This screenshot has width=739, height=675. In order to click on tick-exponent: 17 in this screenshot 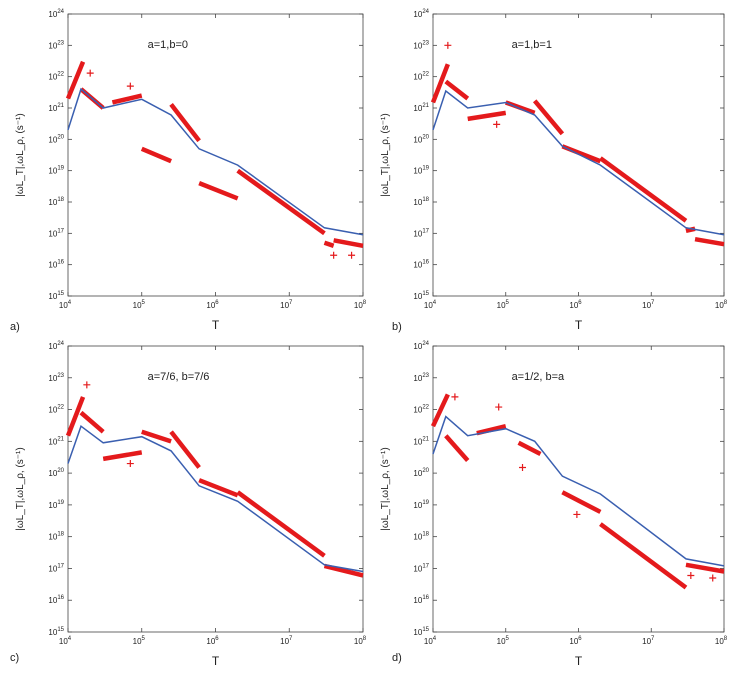, I will do `click(425, 231)`.